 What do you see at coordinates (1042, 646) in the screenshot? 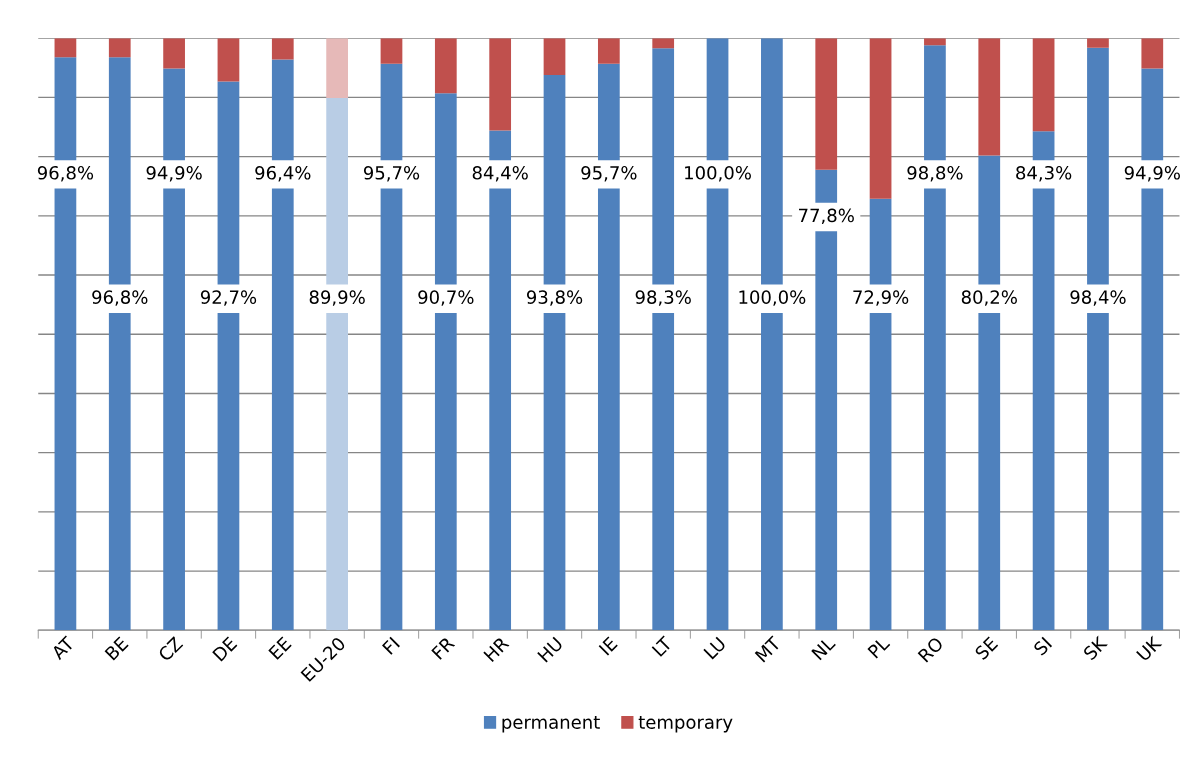
I see `x-tick-label: SI` at bounding box center [1042, 646].